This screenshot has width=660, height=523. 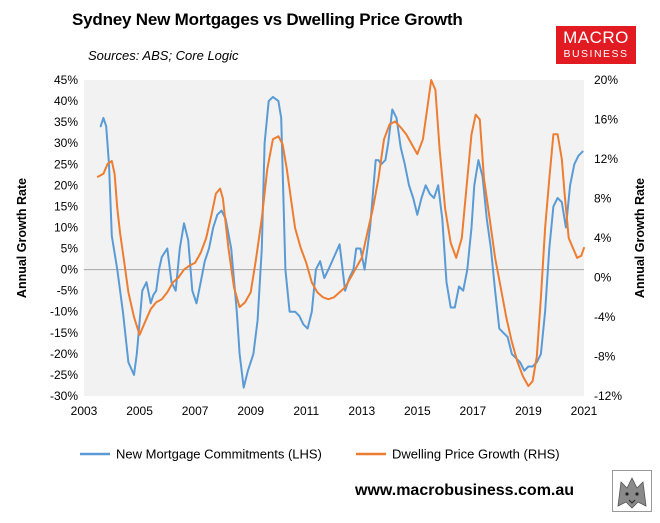 I want to click on y-left-tick-label: 40%, so click(x=66, y=101).